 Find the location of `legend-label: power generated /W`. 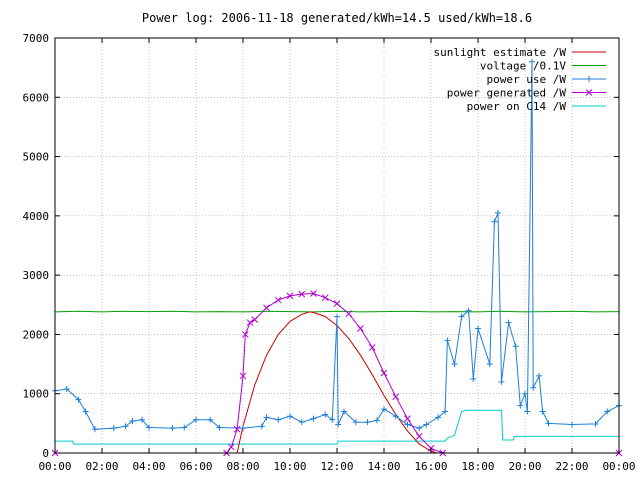

legend-label: power generated /W is located at coordinates (507, 93).